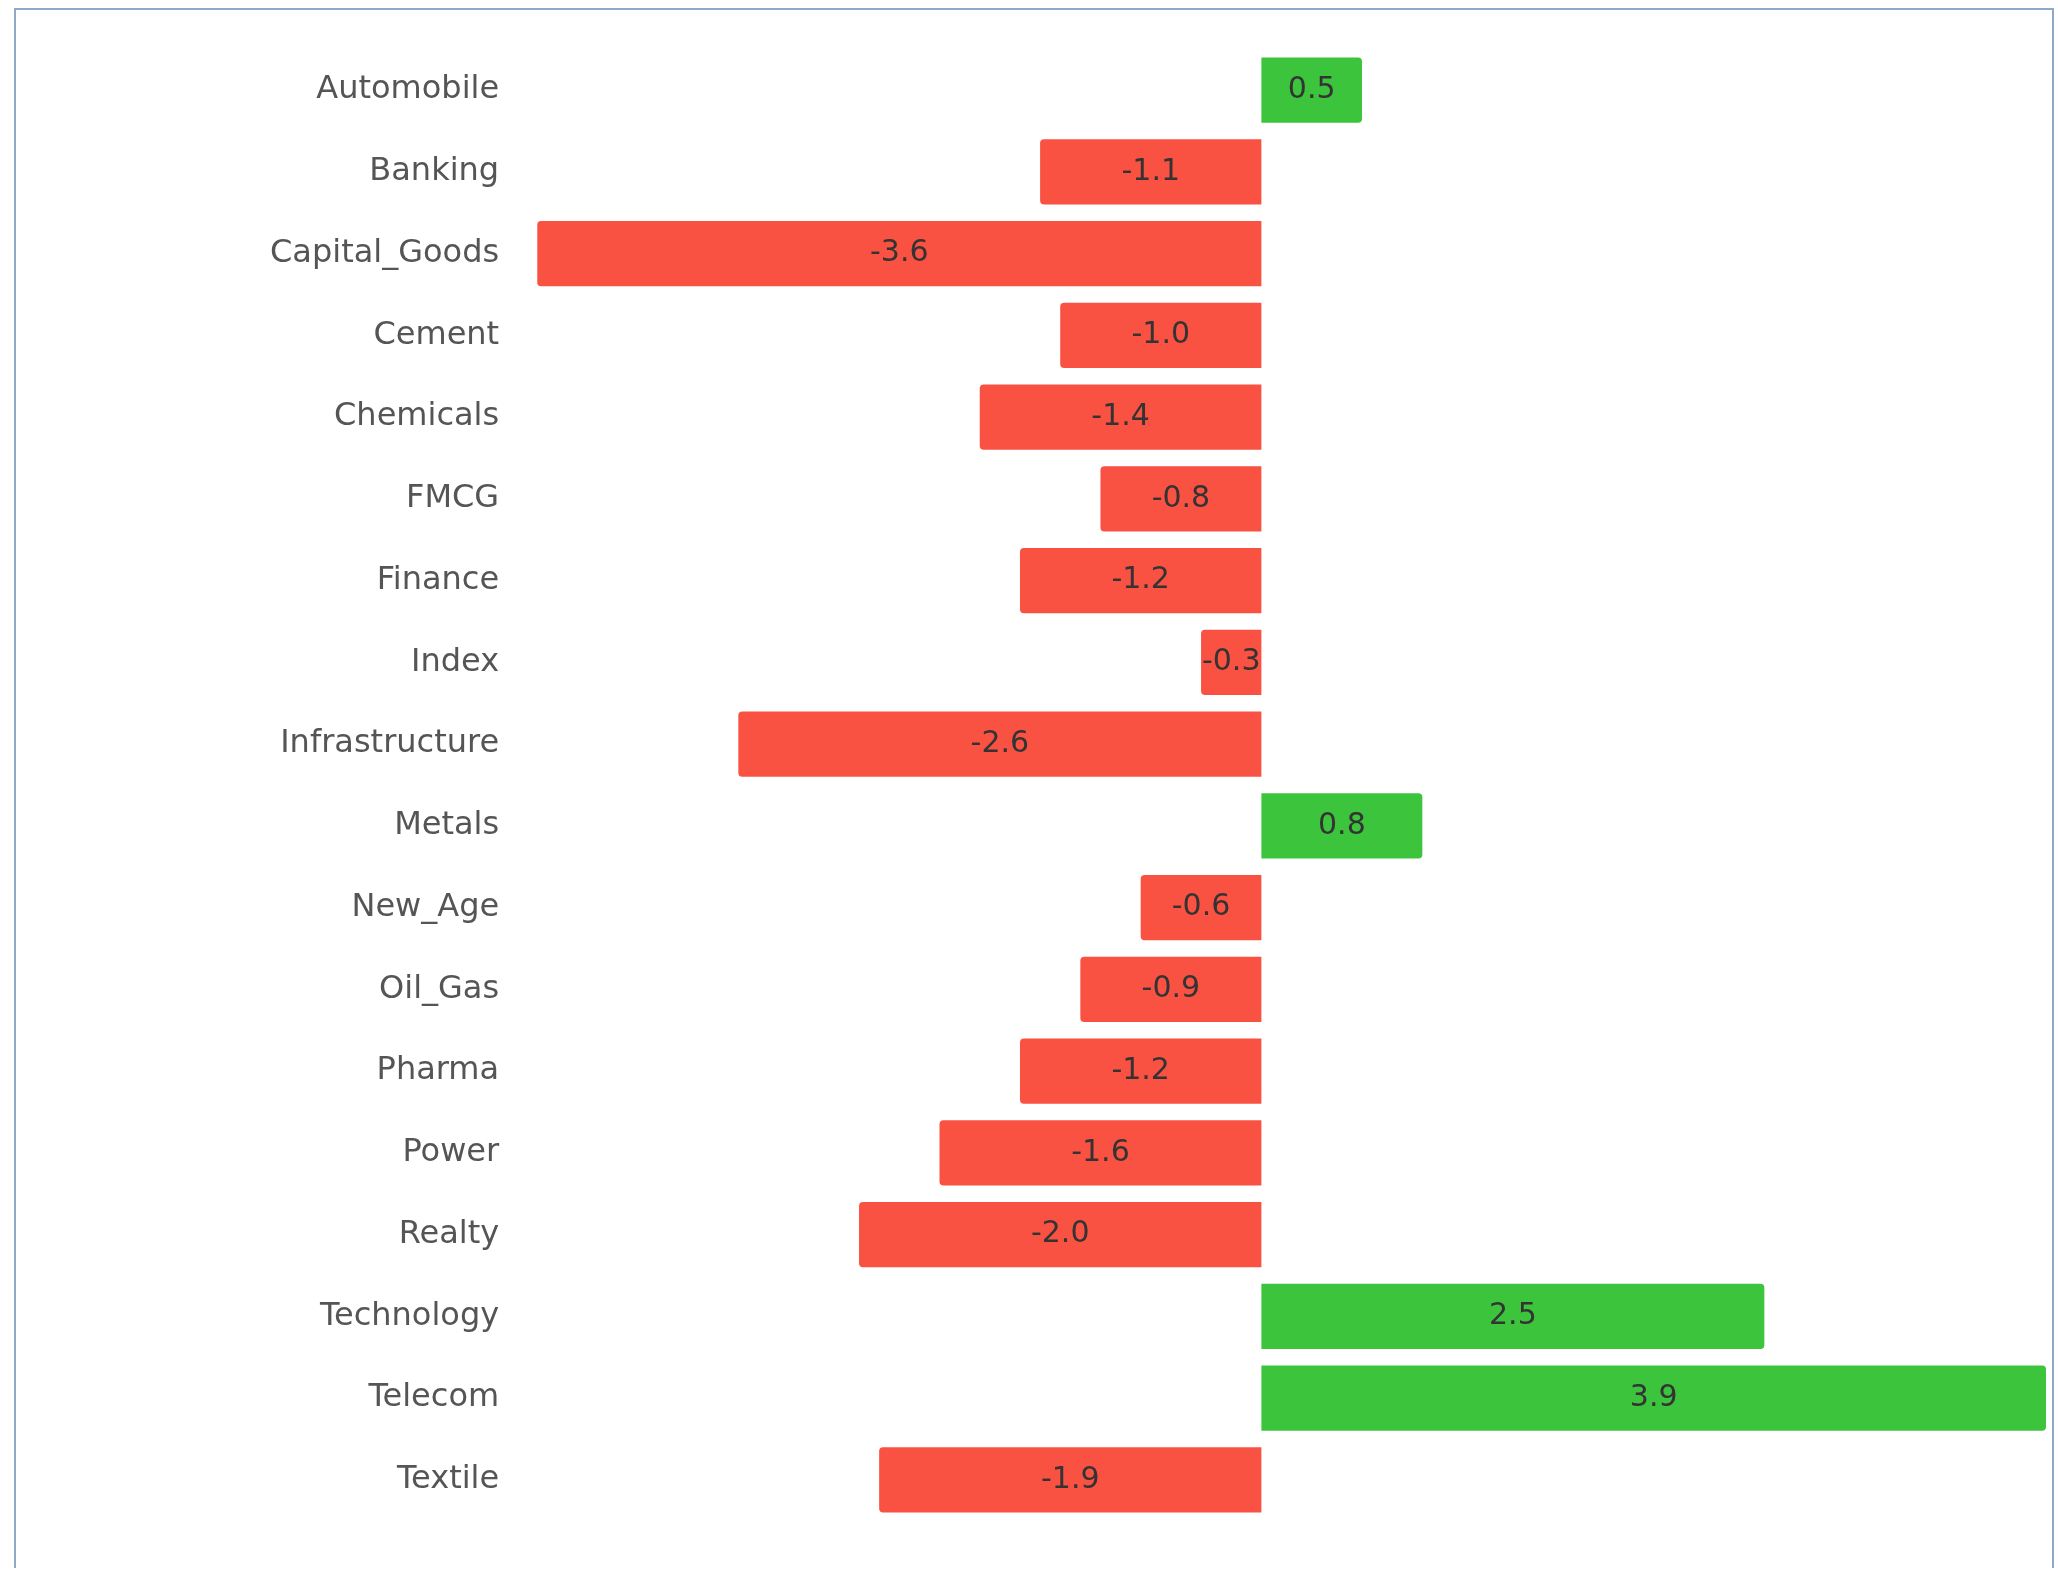 This screenshot has height=1570, width=2058. I want to click on y-tick-label: Banking, so click(434, 169).